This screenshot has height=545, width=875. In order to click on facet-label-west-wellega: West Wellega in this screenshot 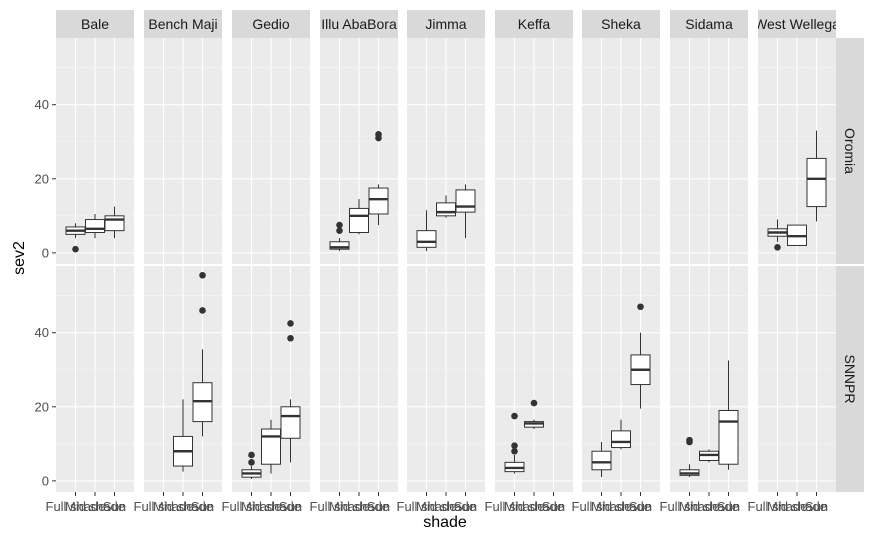, I will do `click(797, 24)`.